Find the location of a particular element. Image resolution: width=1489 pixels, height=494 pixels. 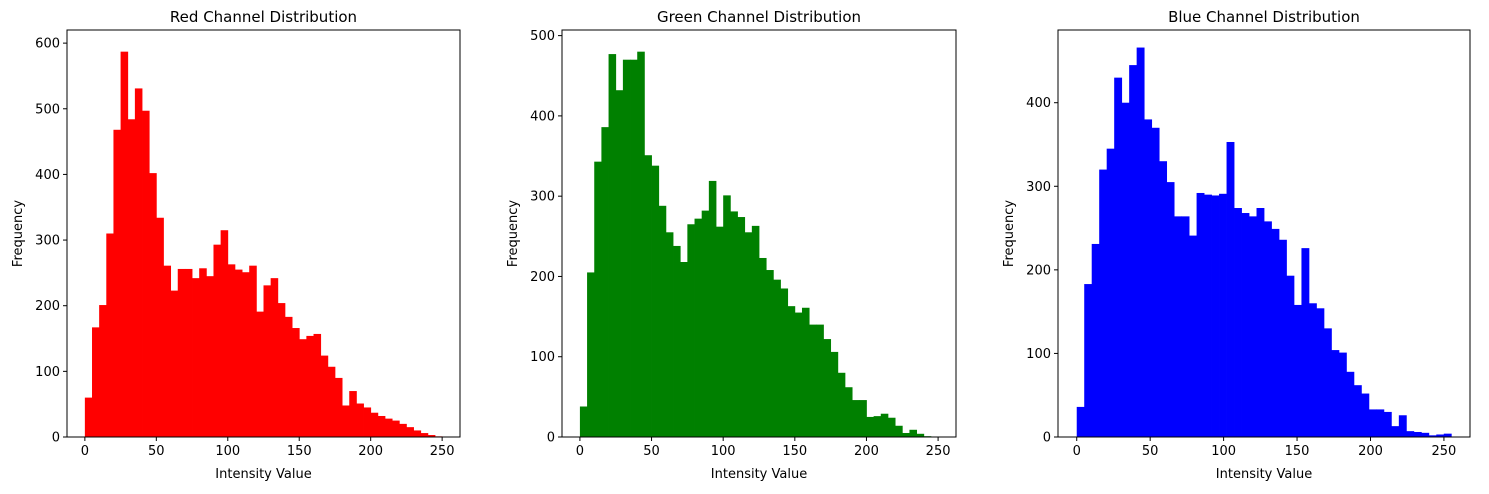

y-tick-label: 300 is located at coordinates (47, 241).